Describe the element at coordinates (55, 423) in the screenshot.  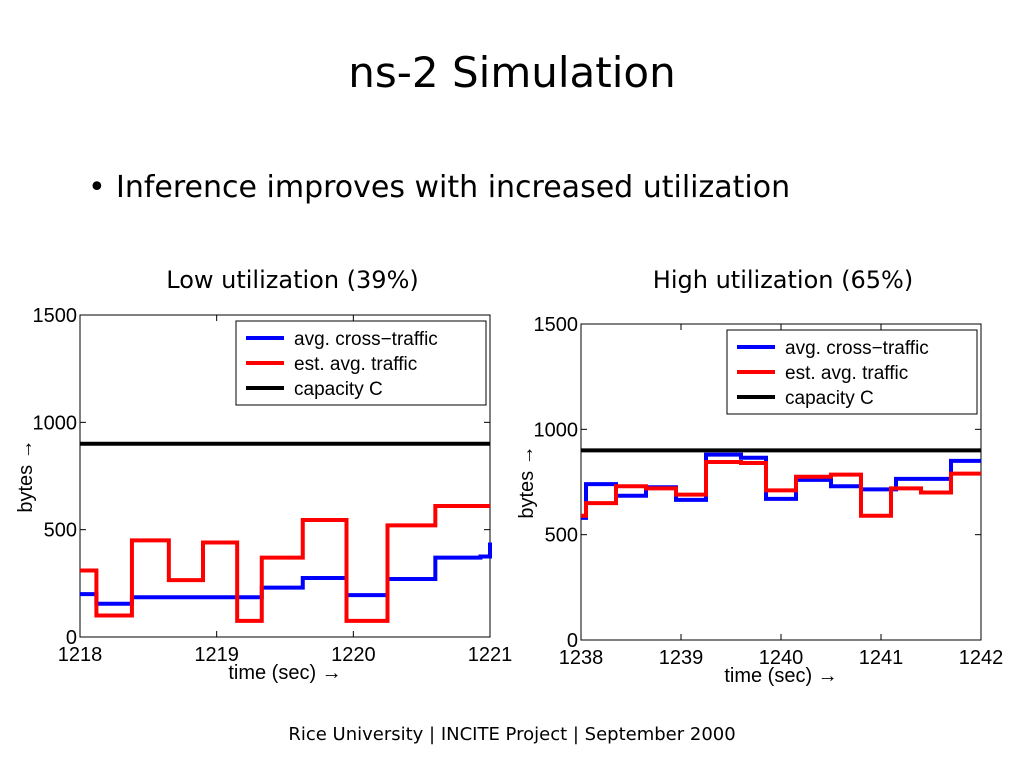
I see `low-ytick-label: 1000` at that location.